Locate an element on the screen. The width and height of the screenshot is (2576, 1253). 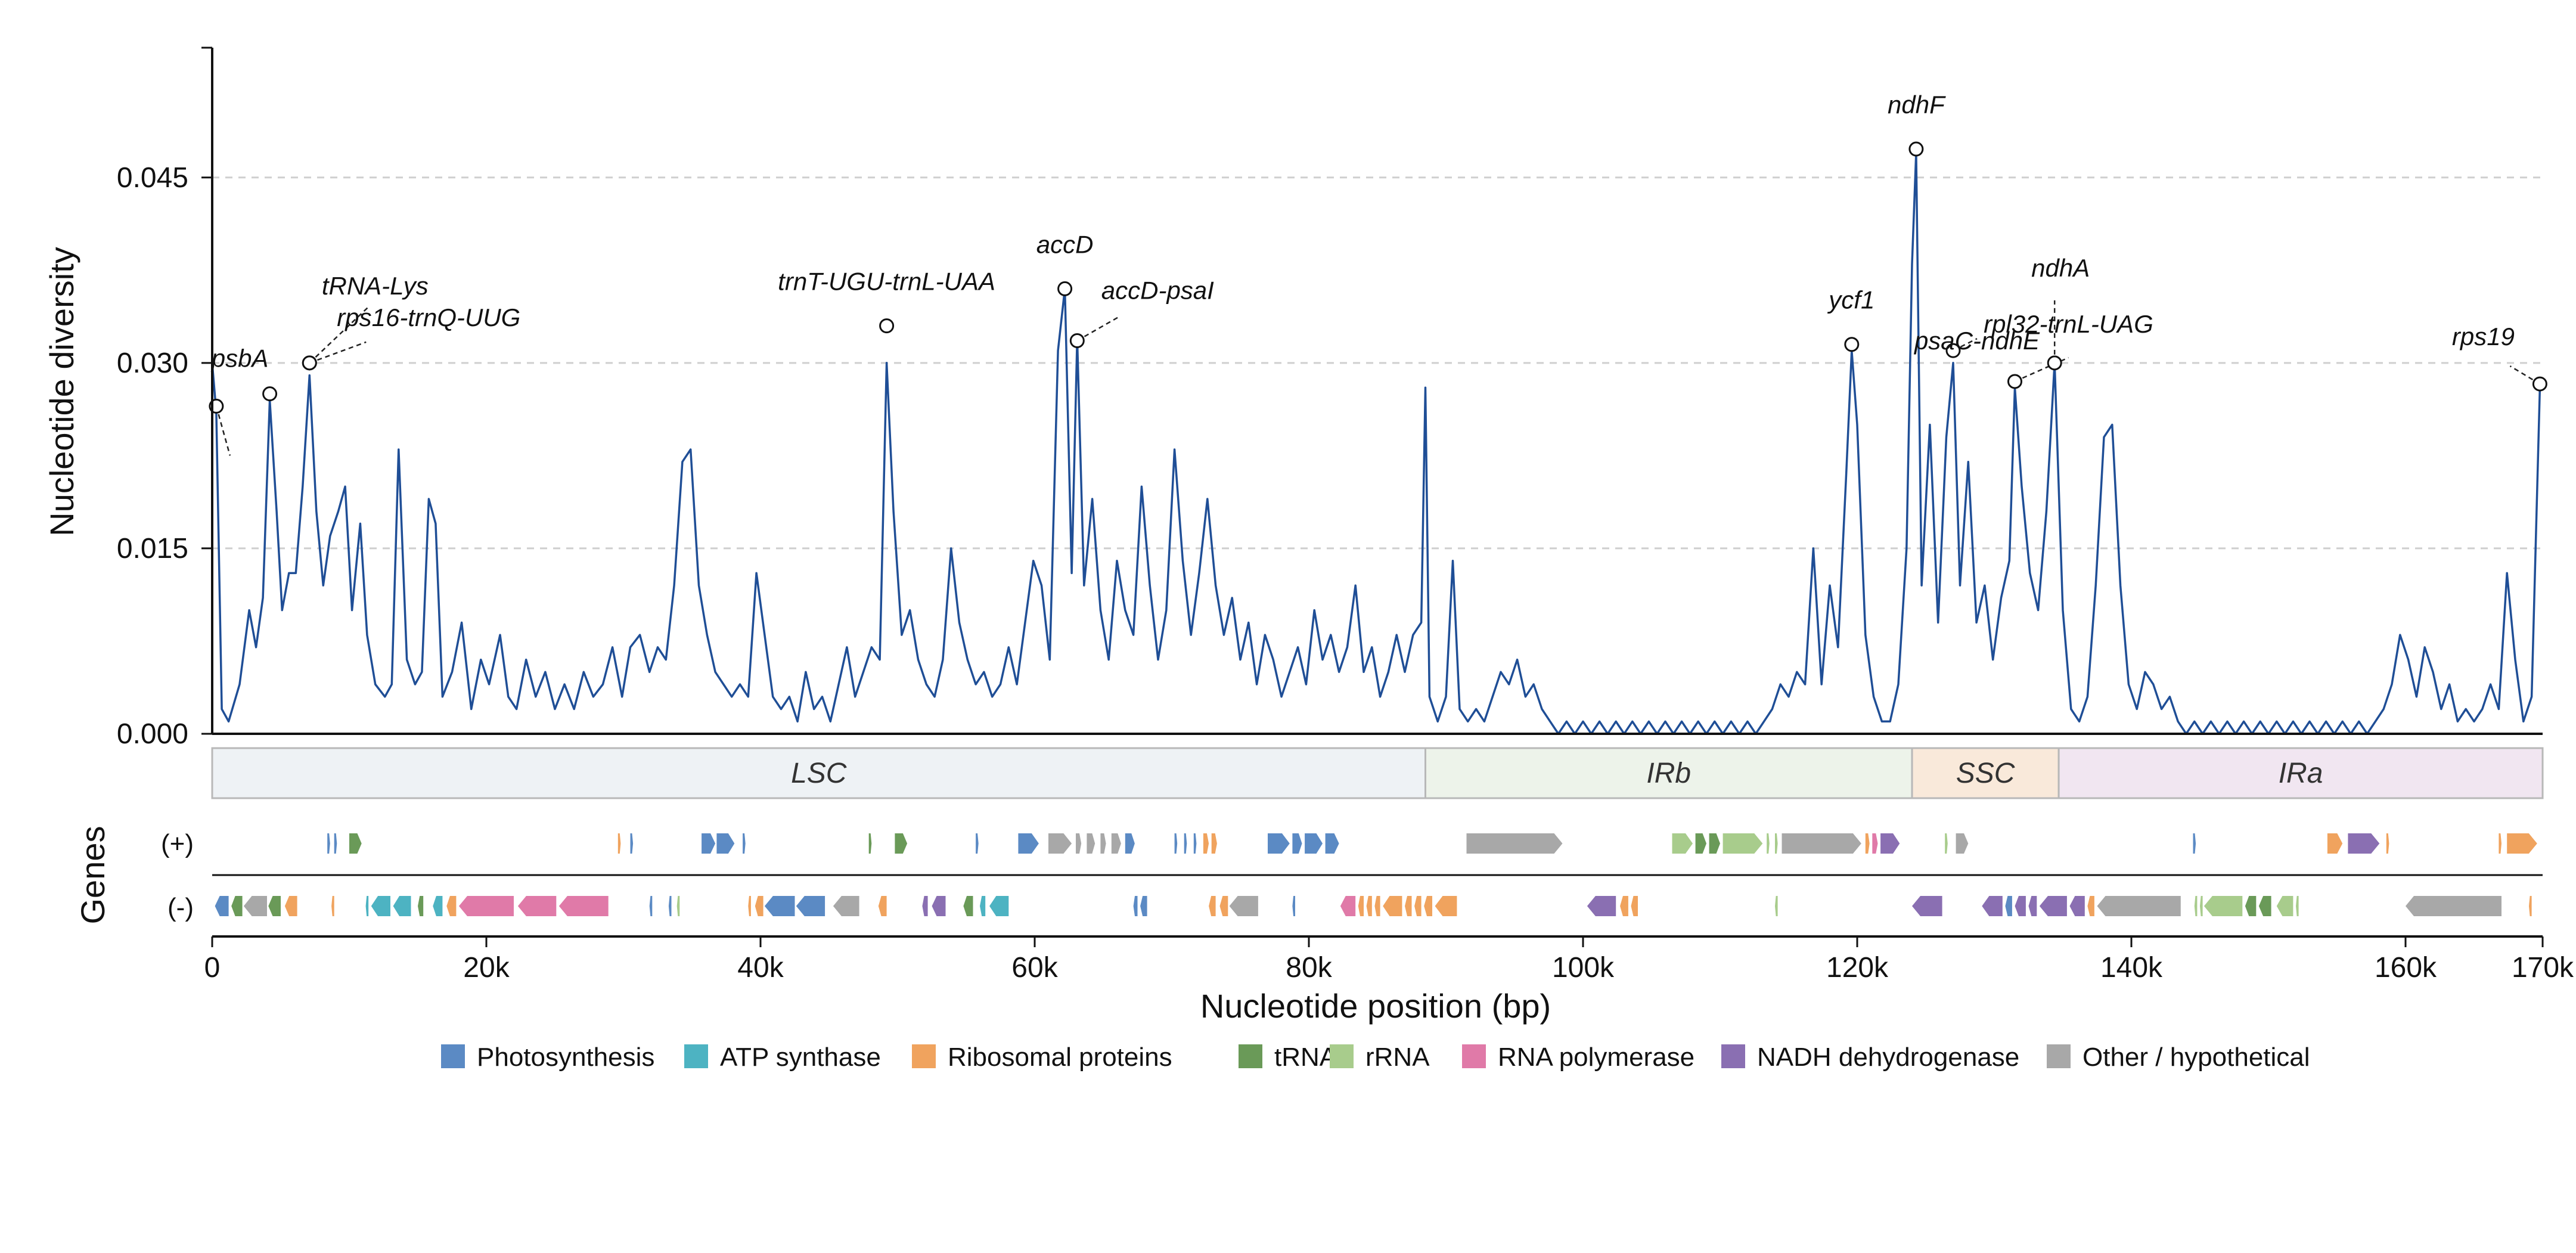
peak-label: ndhF is located at coordinates (1917, 105).